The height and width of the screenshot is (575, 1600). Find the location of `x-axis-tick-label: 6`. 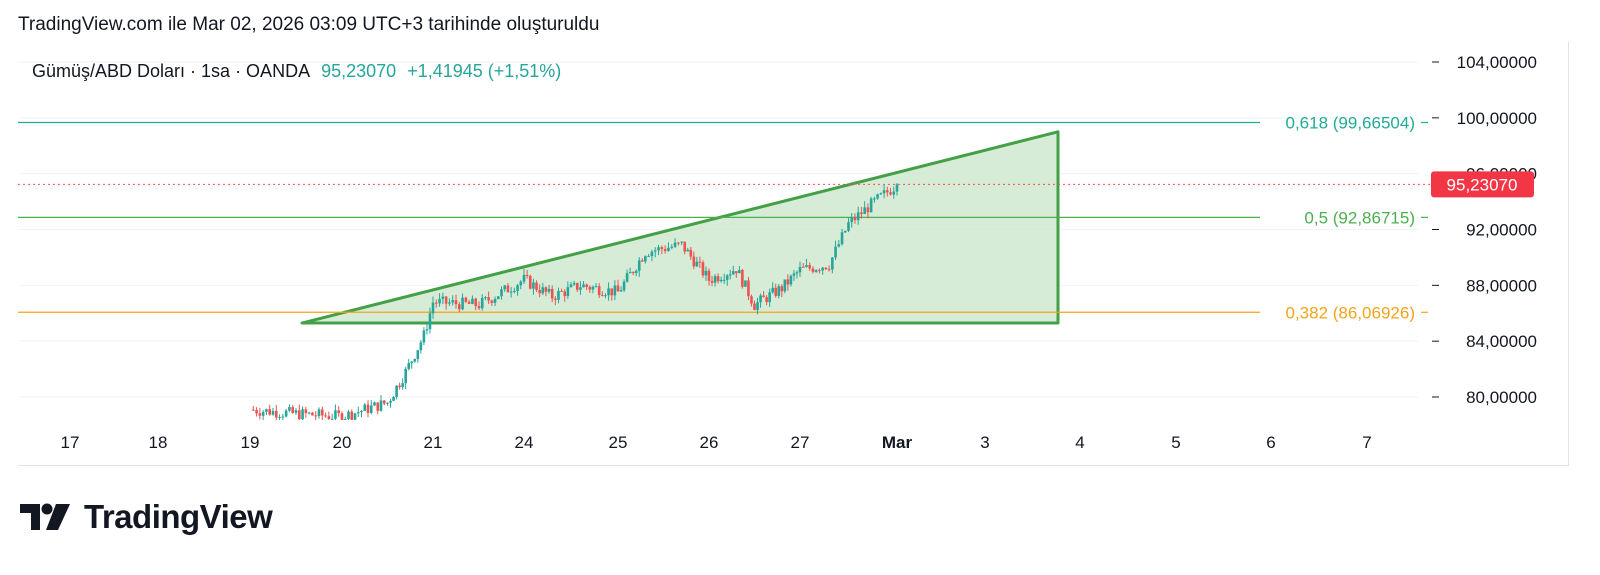

x-axis-tick-label: 6 is located at coordinates (1270, 442).